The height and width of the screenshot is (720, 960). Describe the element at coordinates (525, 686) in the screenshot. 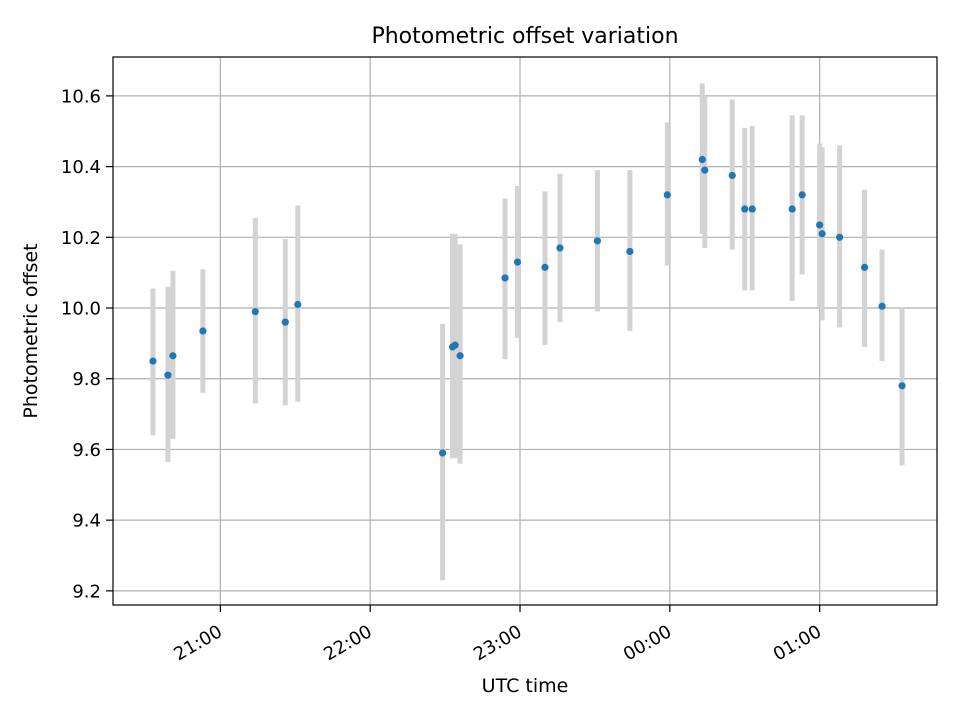

I see `x-axis-label: UTC time` at that location.